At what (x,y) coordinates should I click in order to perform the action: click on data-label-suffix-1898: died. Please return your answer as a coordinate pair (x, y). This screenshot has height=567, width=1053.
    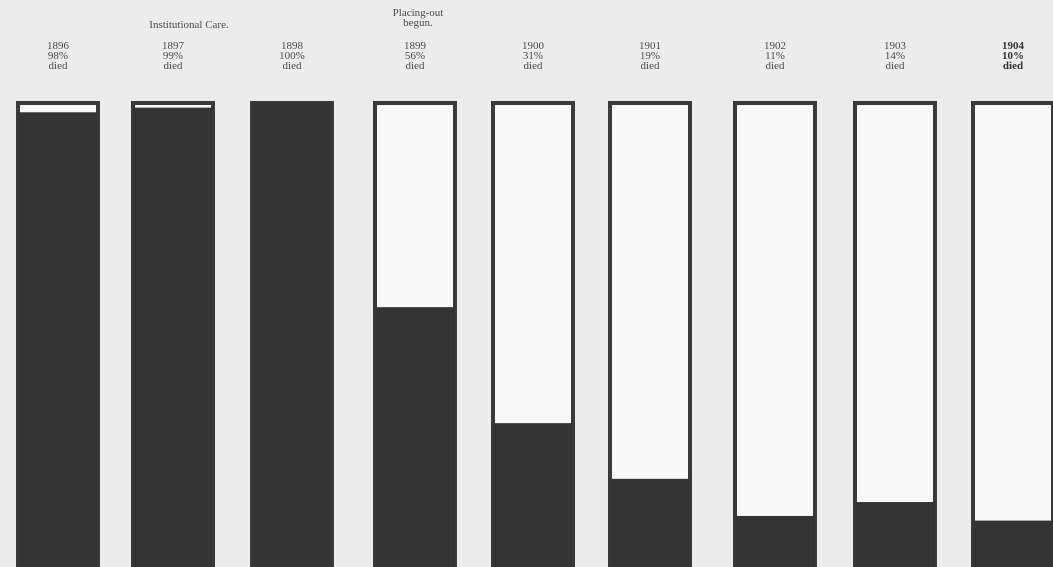
    Looking at the image, I should click on (292, 66).